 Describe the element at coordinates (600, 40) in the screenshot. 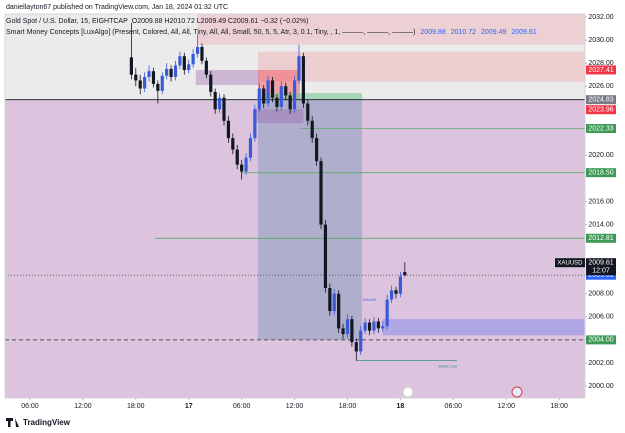

I see `y-tick-label: 2030.00` at that location.